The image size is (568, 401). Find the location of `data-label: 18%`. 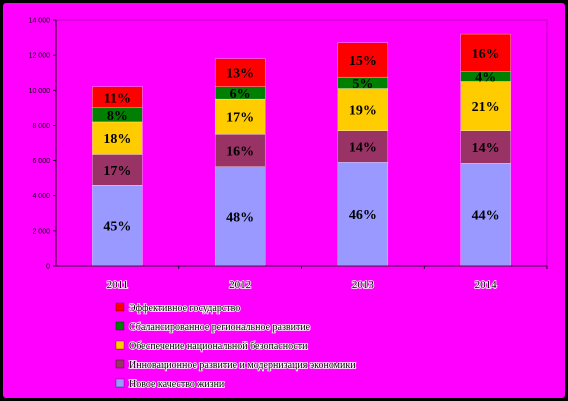

data-label: 18% is located at coordinates (117, 139).